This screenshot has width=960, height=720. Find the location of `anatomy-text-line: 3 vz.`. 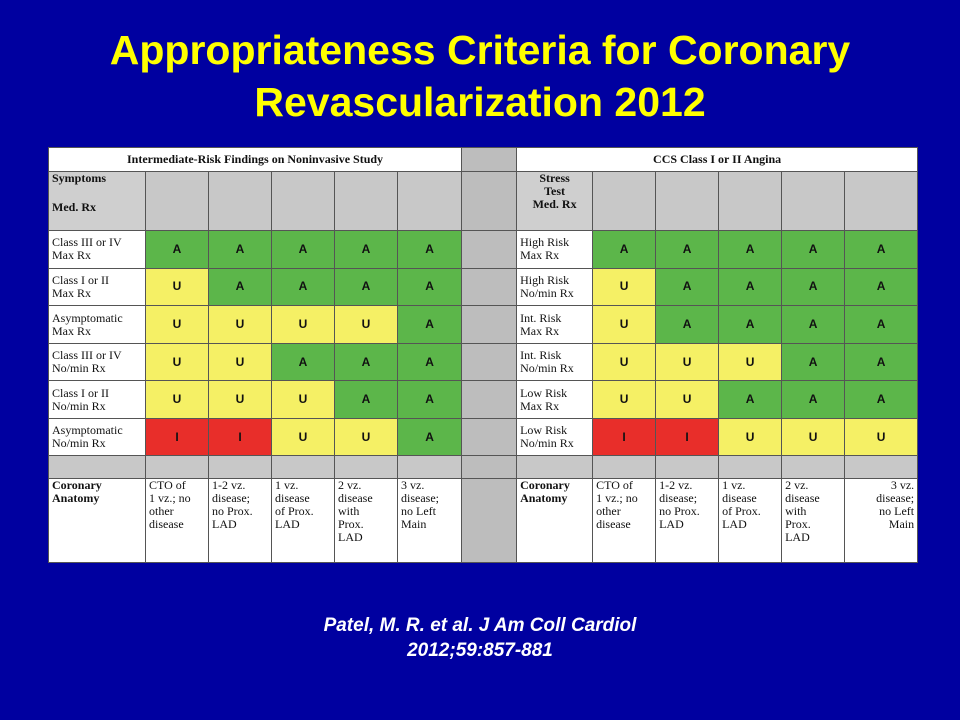

anatomy-text-line: 3 vz. is located at coordinates (902, 485).